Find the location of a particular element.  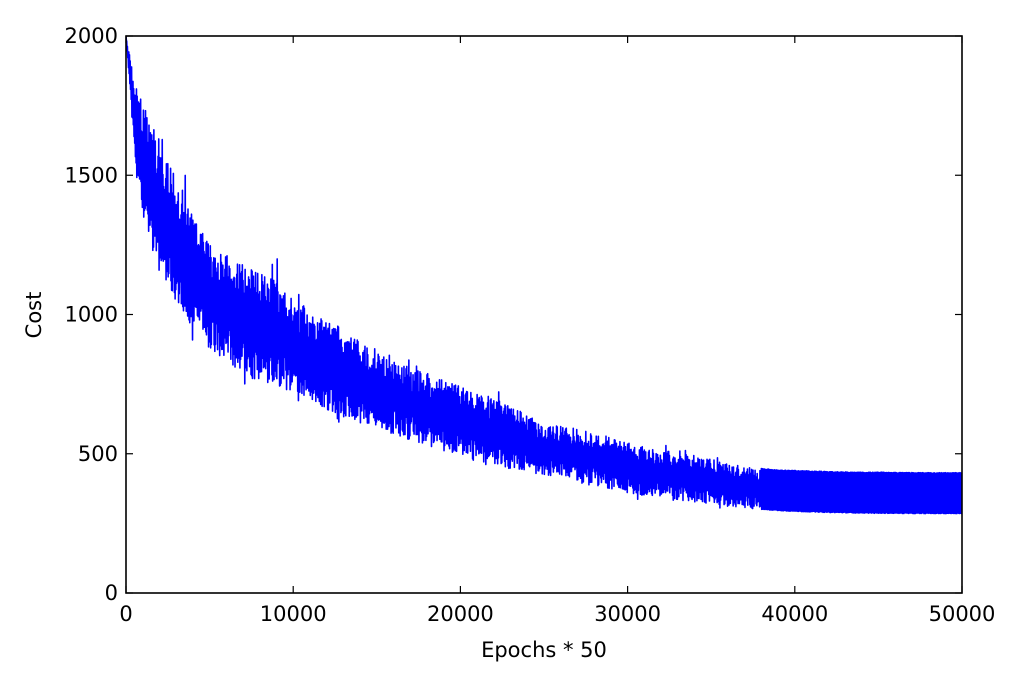

y-tick-label: 2000 is located at coordinates (91, 36).